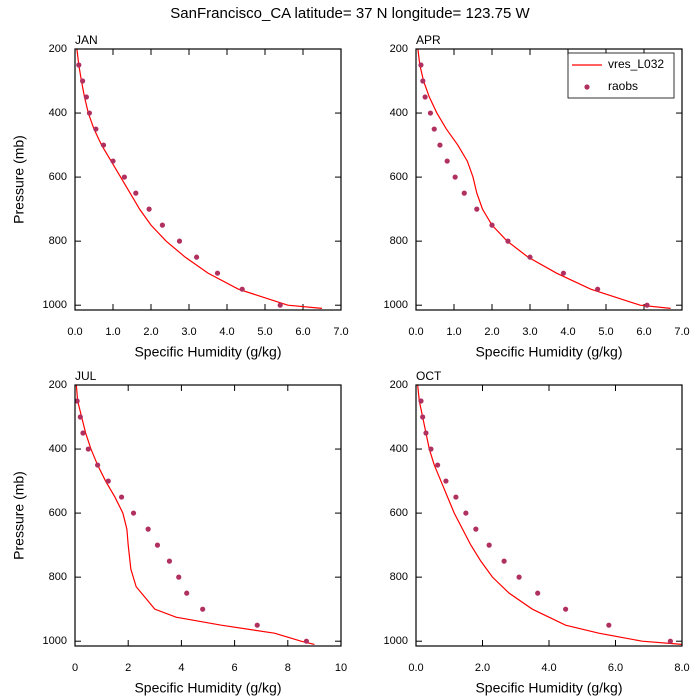 The image size is (700, 700). I want to click on x-tick-label: 0, so click(75, 668).